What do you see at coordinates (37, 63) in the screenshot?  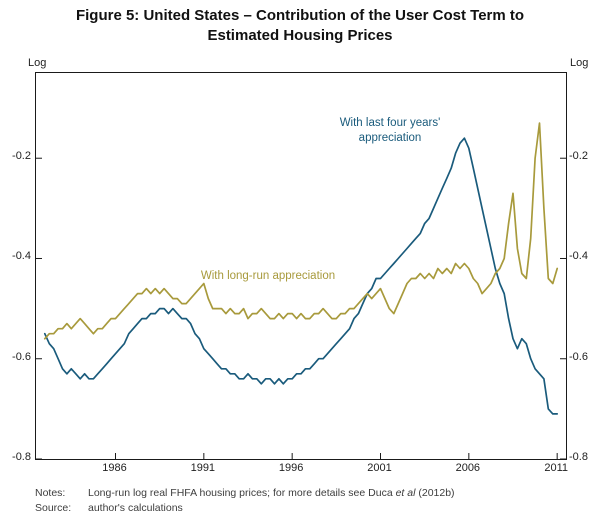 I see `y-axis-unit-left: Log` at bounding box center [37, 63].